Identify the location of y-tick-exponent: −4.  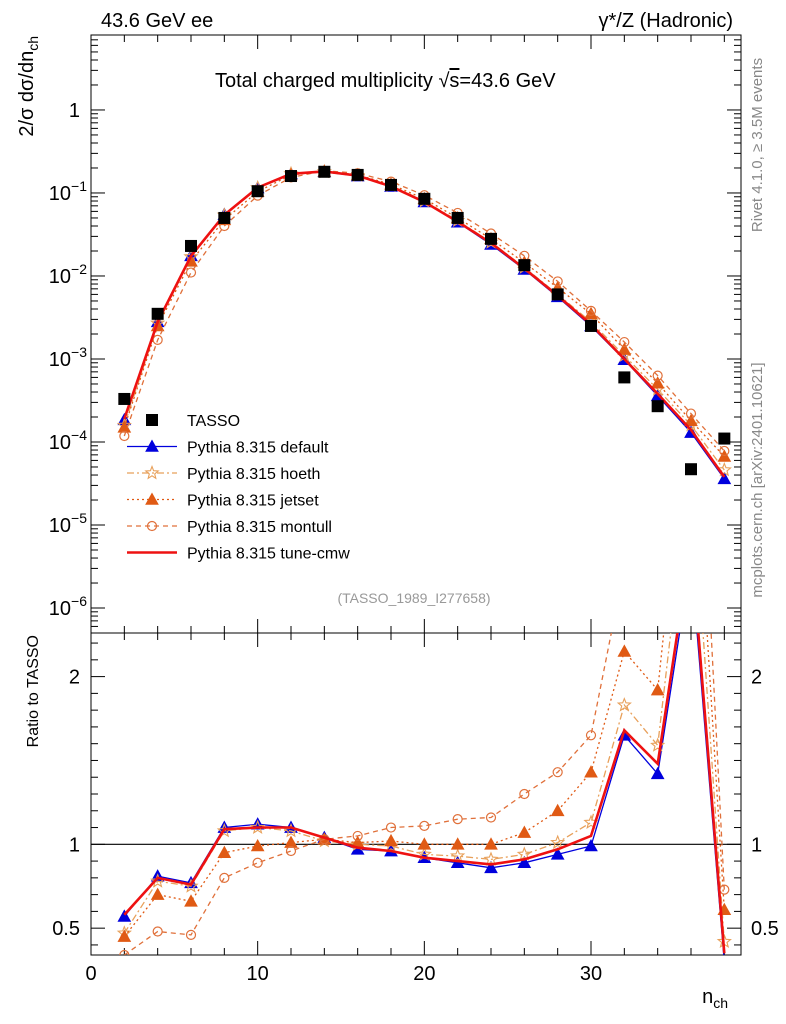
(79, 435).